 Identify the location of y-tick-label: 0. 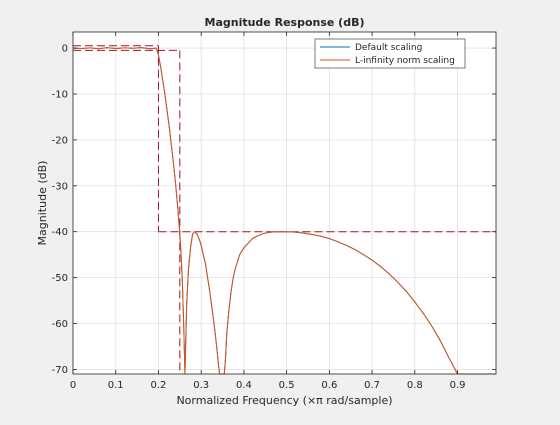
(65, 49).